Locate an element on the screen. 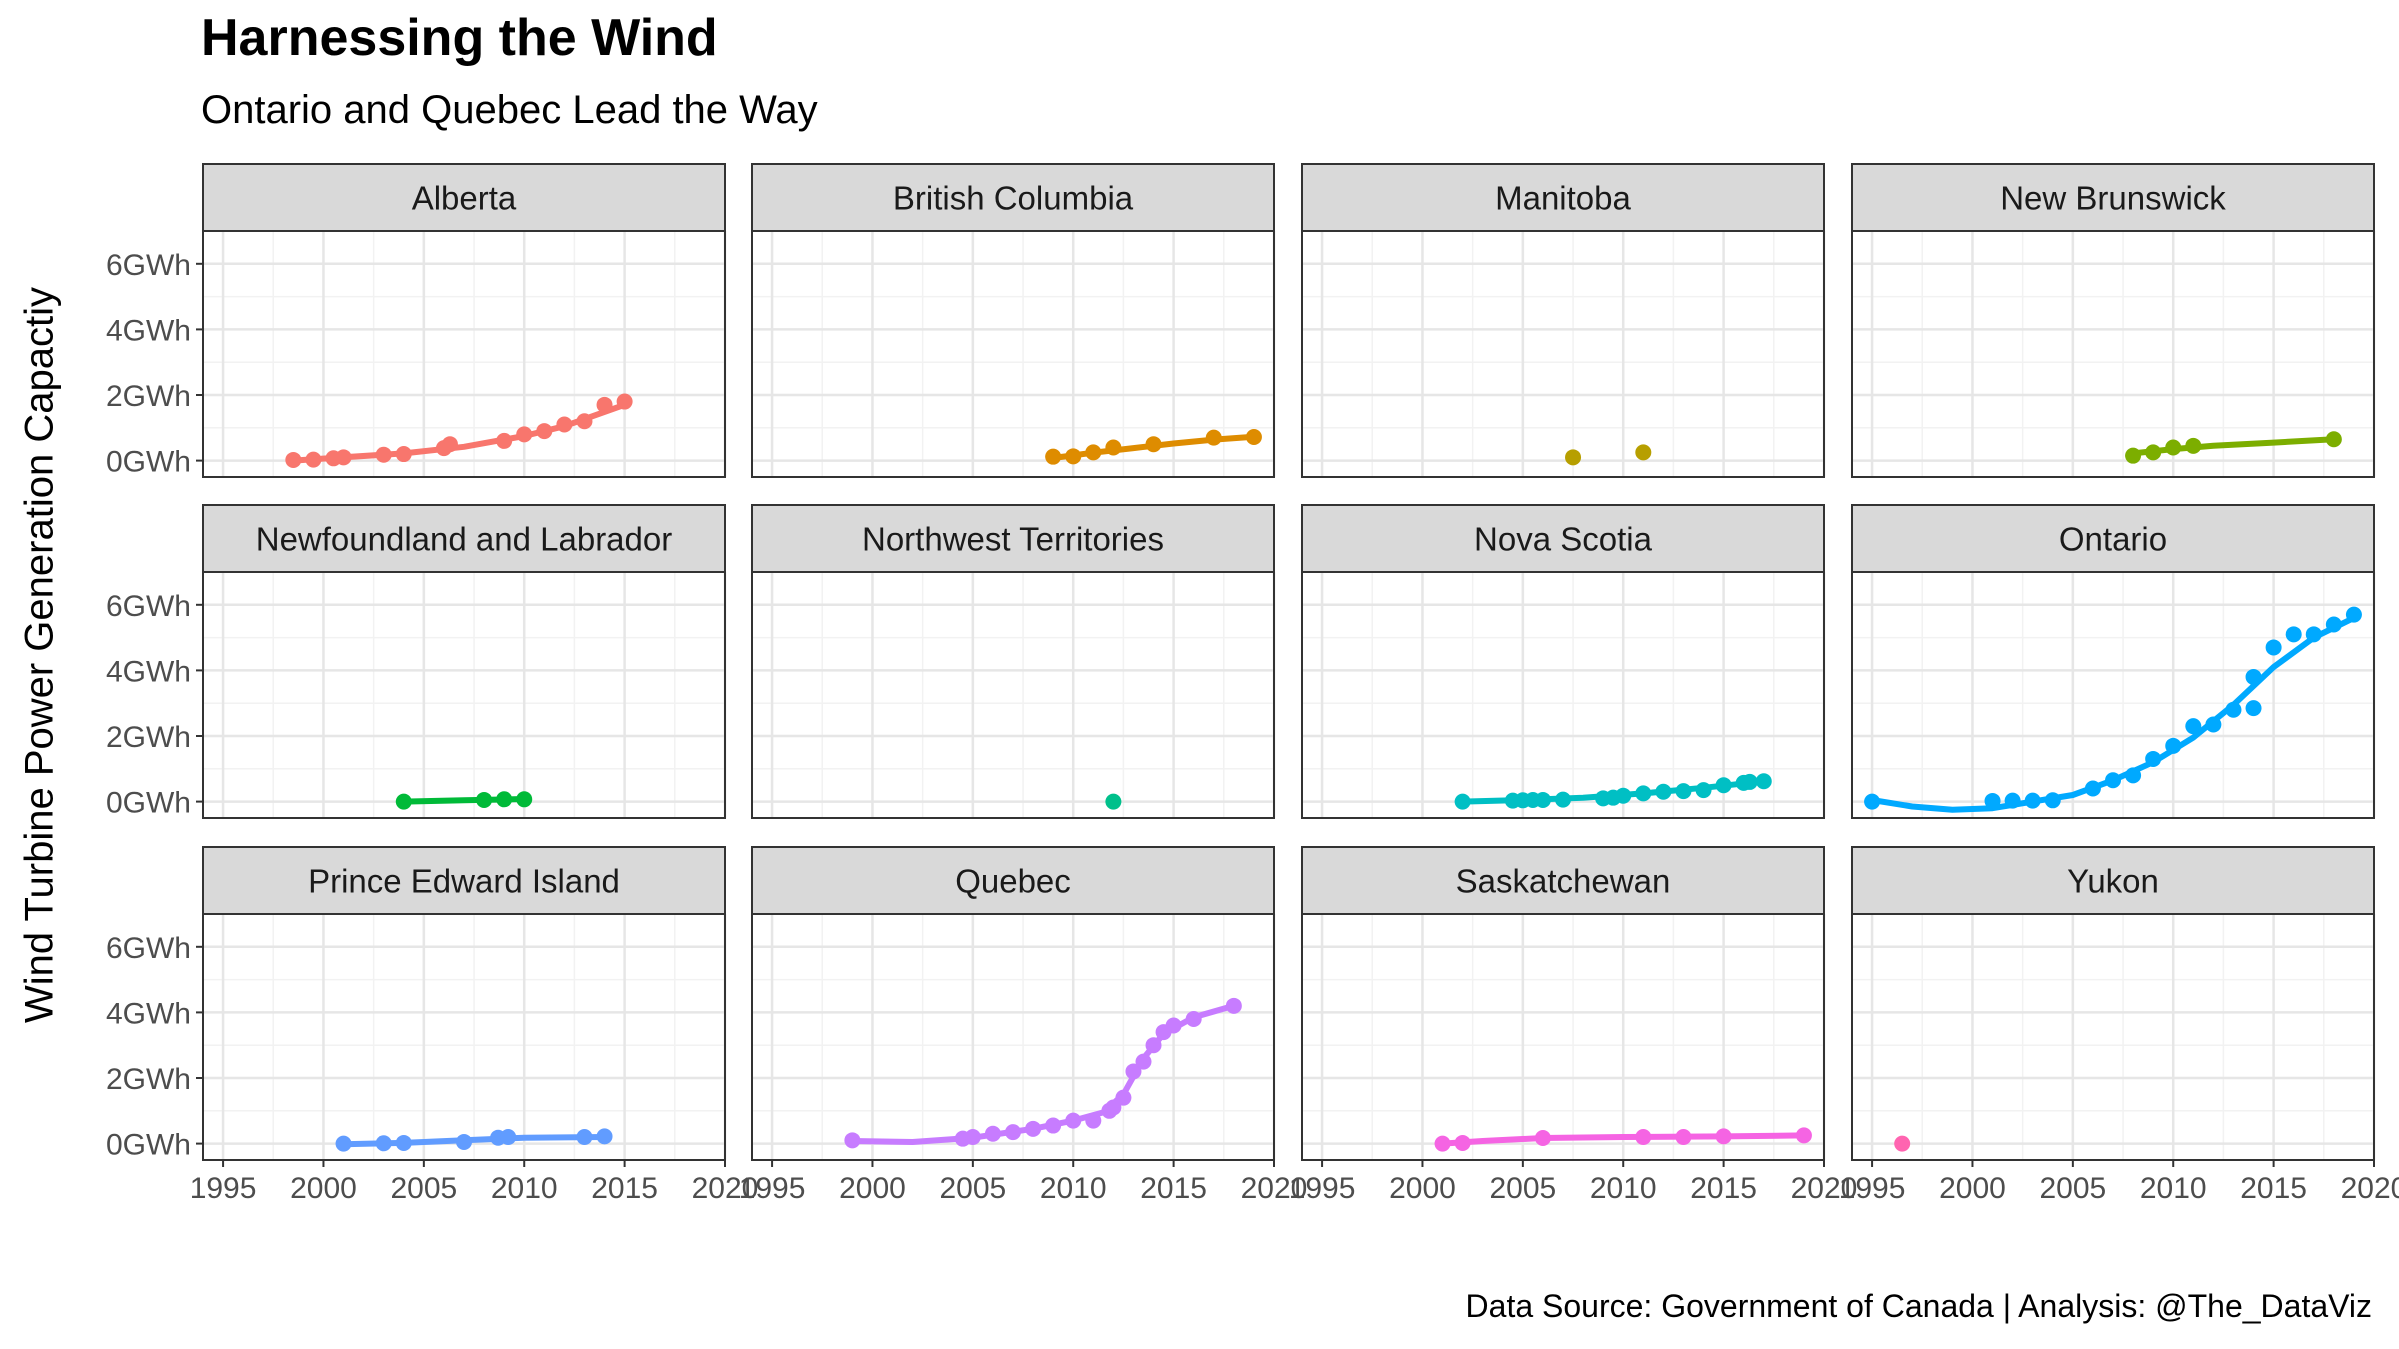 The width and height of the screenshot is (2399, 1349). x-tick-label: 2005 is located at coordinates (1522, 1188).